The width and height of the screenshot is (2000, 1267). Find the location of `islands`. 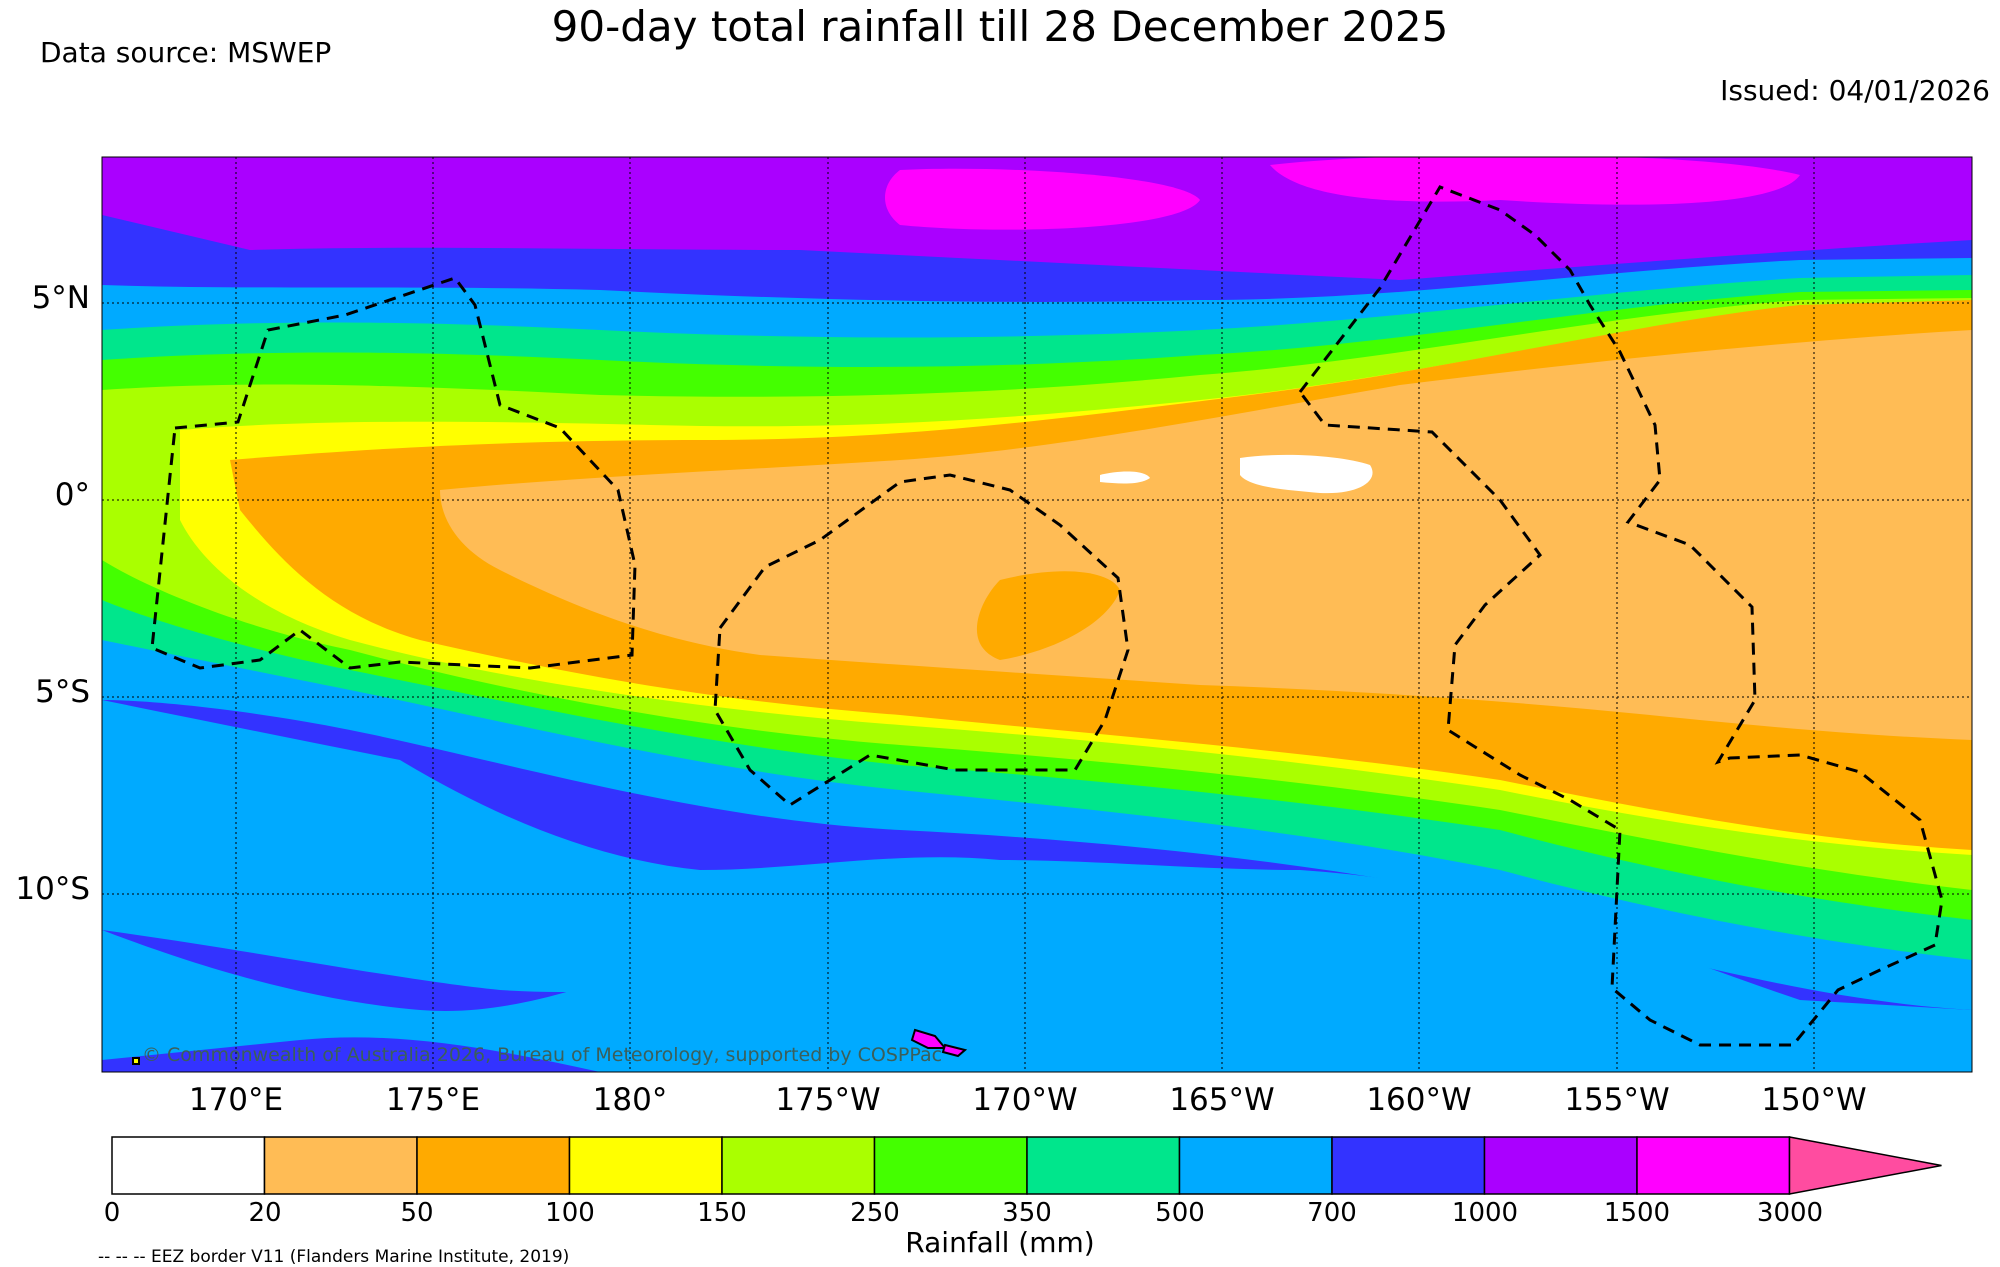

islands is located at coordinates (550, 1046).